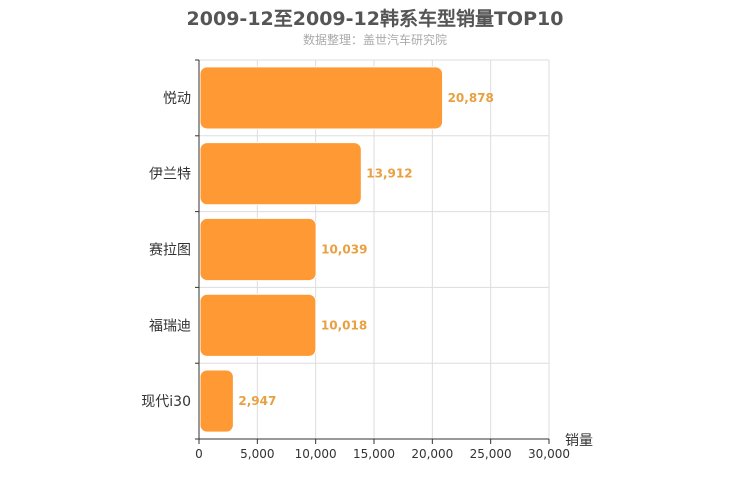  I want to click on bar-value-label: 10,018, so click(344, 325).